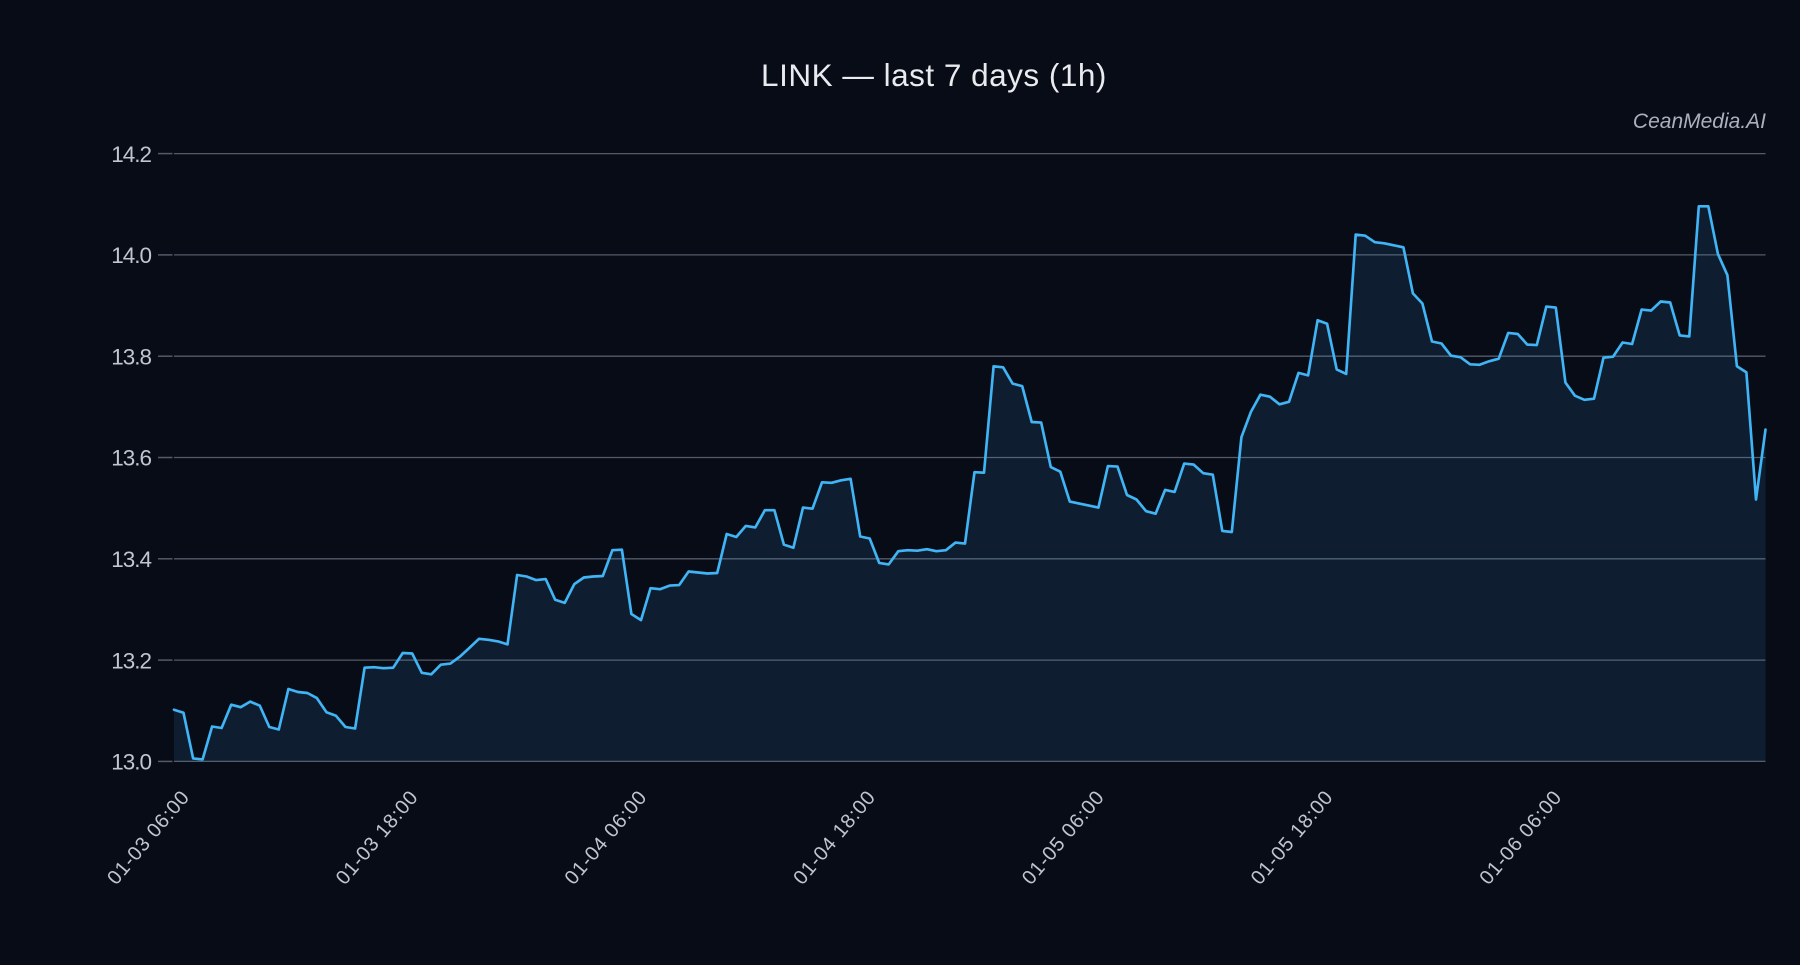  Describe the element at coordinates (131, 458) in the screenshot. I see `svg-text: 13.6` at that location.